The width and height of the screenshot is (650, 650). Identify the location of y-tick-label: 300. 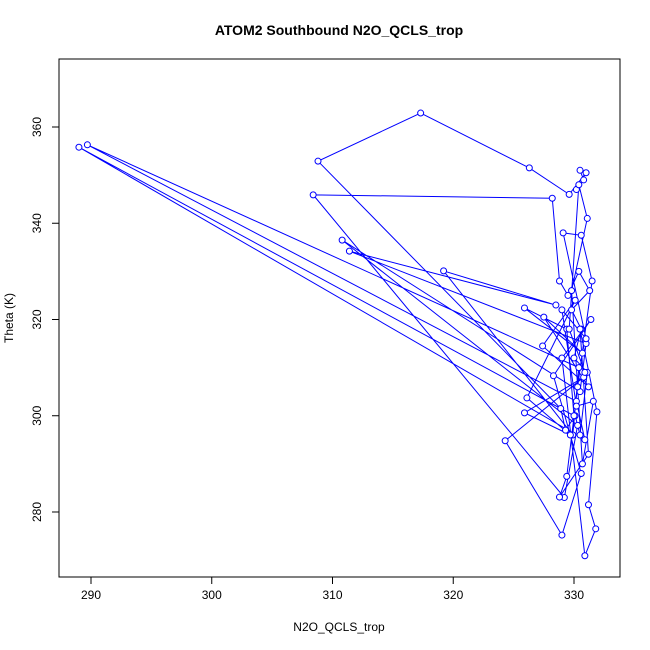
(37, 415).